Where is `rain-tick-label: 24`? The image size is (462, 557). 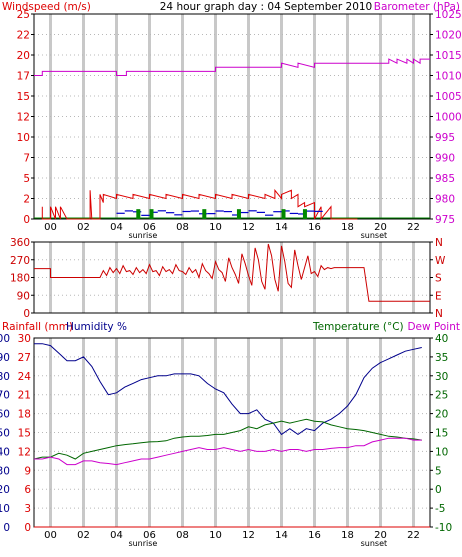
rain-tick-label: 24 is located at coordinates (25, 377).